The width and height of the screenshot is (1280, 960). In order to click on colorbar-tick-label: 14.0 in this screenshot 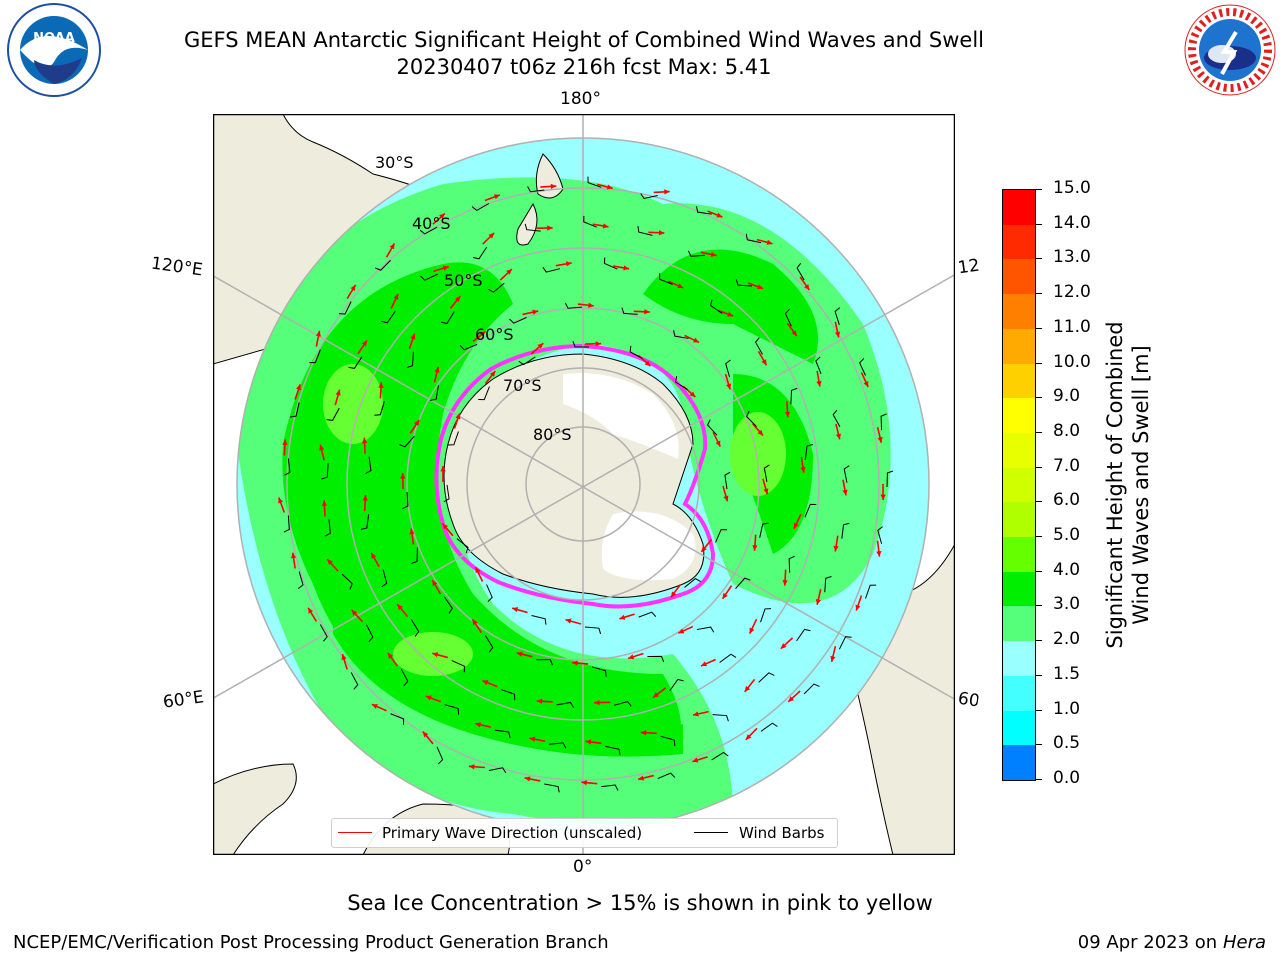, I will do `click(1072, 222)`.